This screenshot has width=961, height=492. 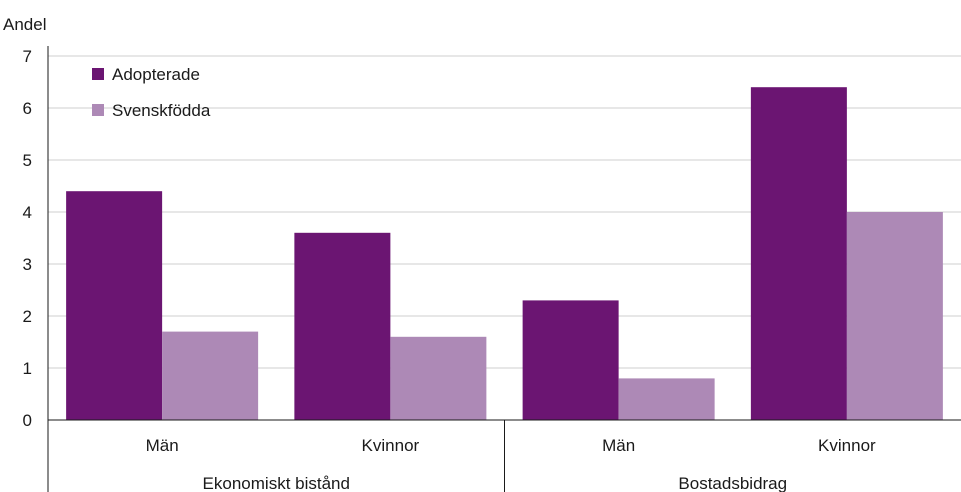 What do you see at coordinates (27, 212) in the screenshot?
I see `y-tick-label: 4` at bounding box center [27, 212].